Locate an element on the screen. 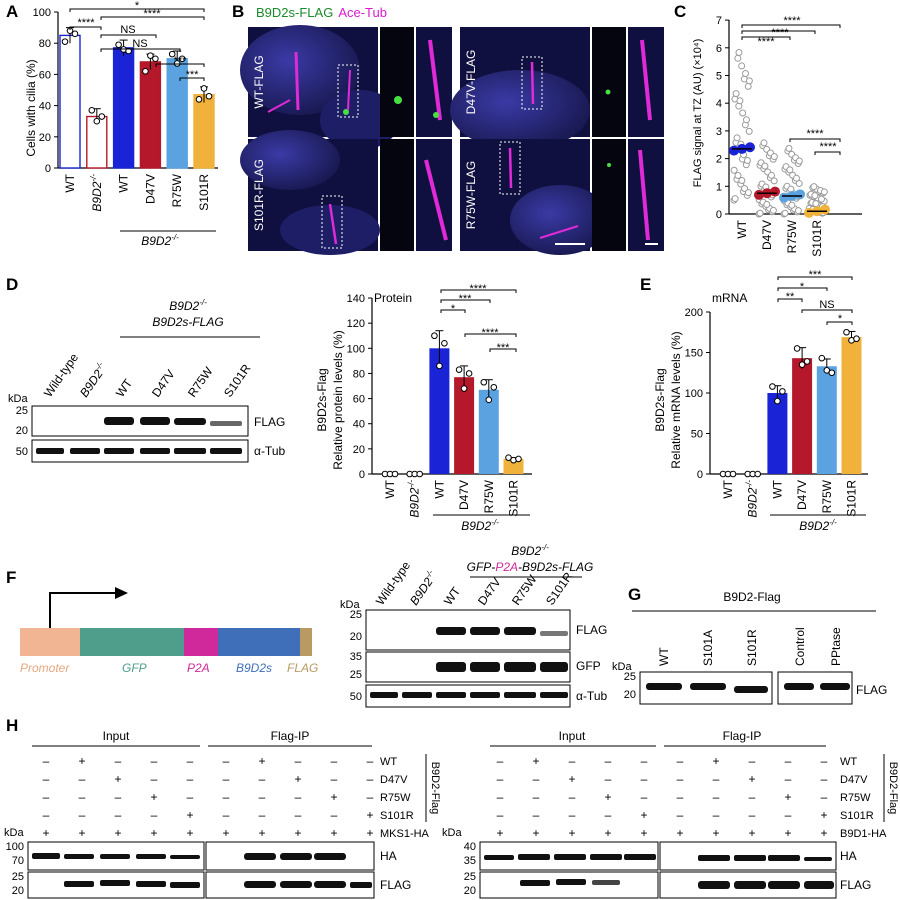  panel-a-group-label: B9D2-/- is located at coordinates (160, 240).